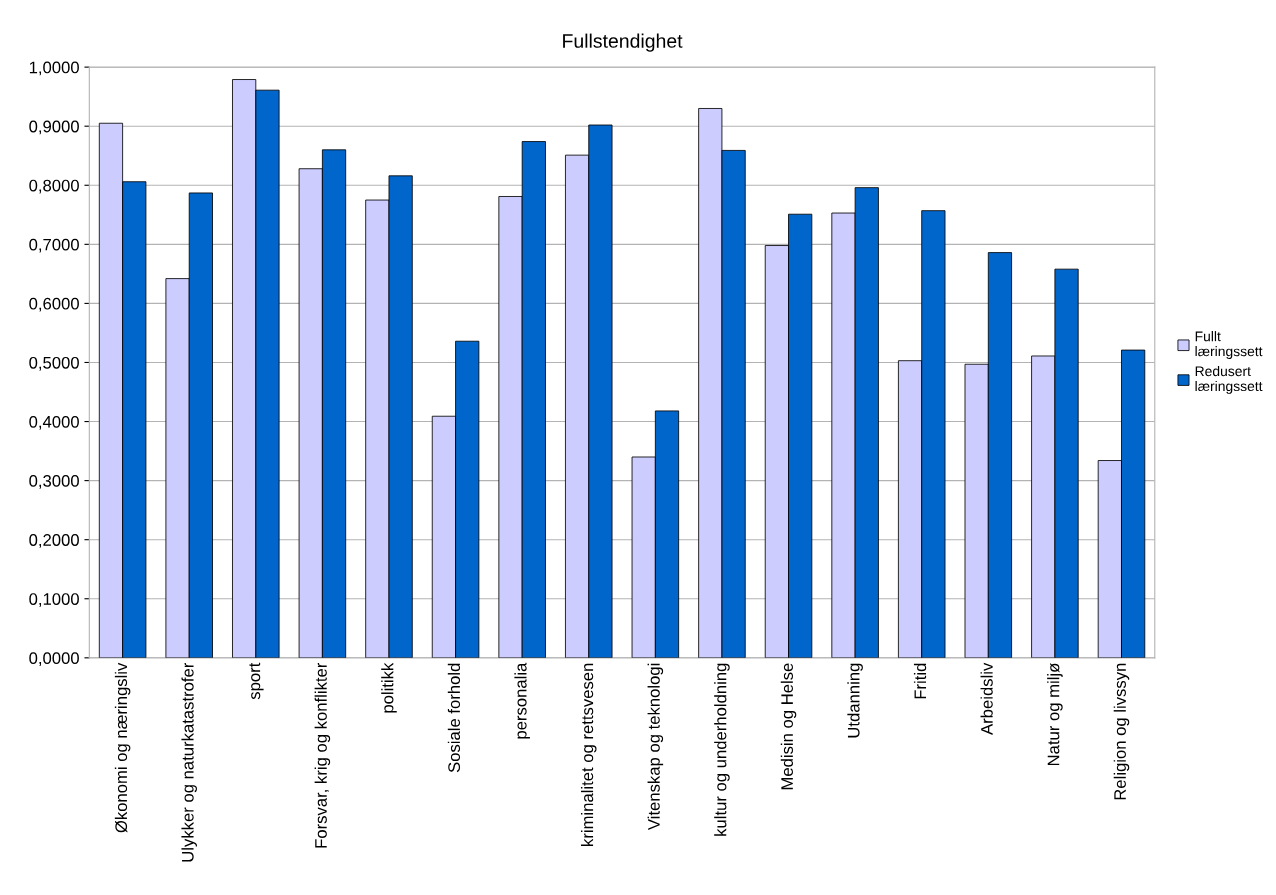  Describe the element at coordinates (1229, 345) in the screenshot. I see `legend-label: Fullt læringssett` at that location.